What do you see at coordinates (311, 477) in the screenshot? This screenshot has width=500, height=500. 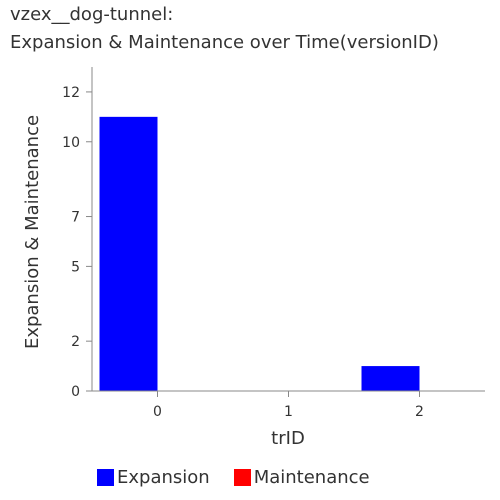 I see `legend-label-maintenance: Maintenance` at bounding box center [311, 477].